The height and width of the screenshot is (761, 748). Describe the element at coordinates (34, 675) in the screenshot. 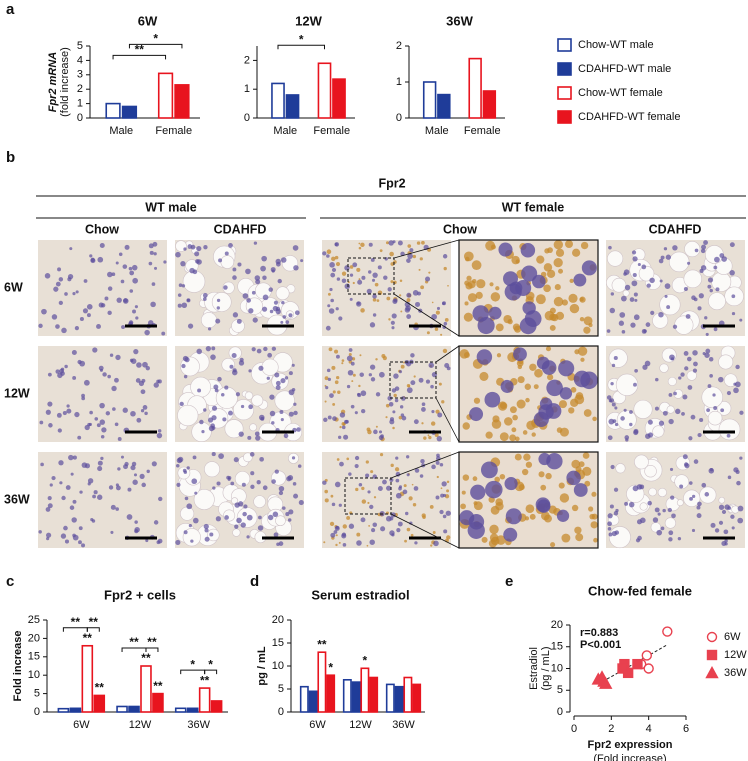

I see `y-tick-label: 10` at that location.